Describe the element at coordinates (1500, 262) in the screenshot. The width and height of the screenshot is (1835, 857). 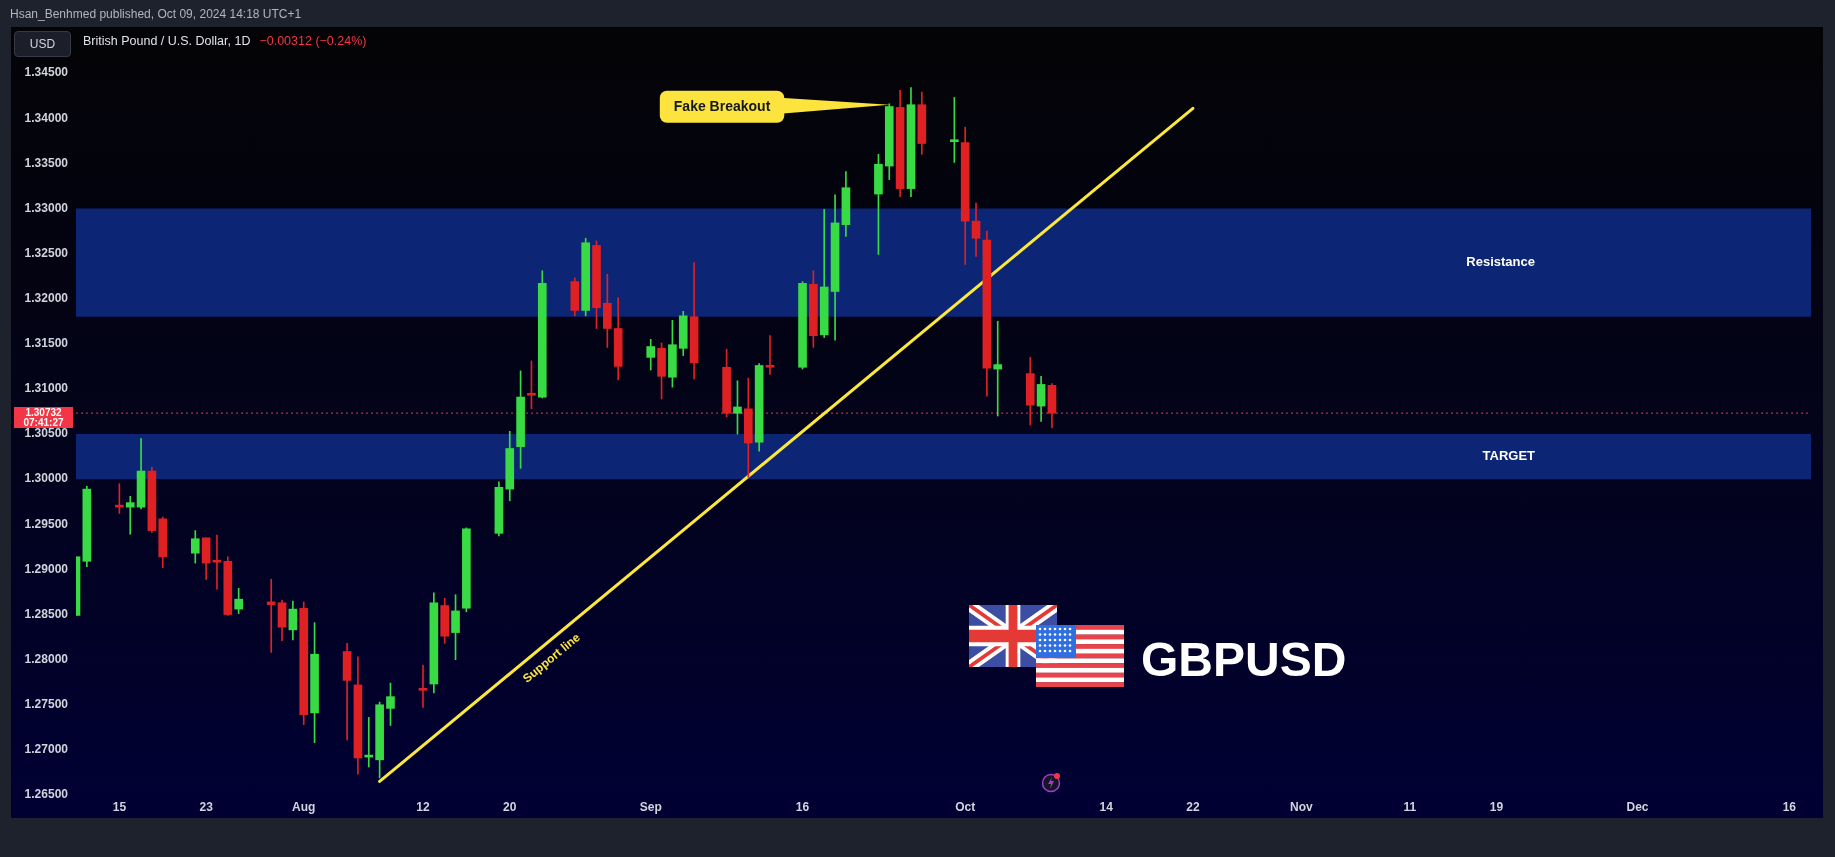
I see `band-label: Resistance` at that location.